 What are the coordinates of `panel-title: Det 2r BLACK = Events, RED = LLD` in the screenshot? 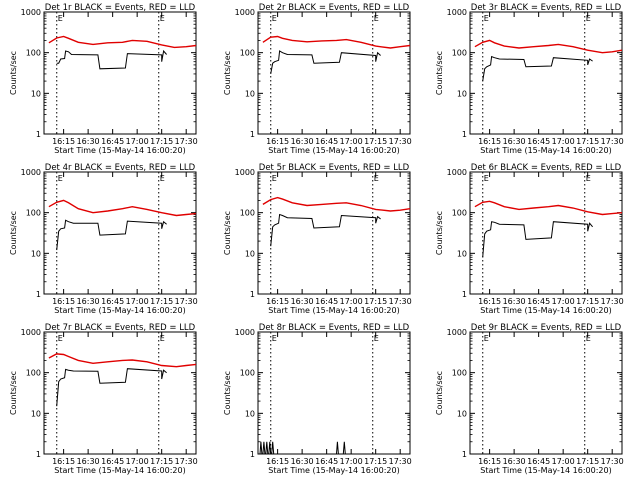 It's located at (334, 8).